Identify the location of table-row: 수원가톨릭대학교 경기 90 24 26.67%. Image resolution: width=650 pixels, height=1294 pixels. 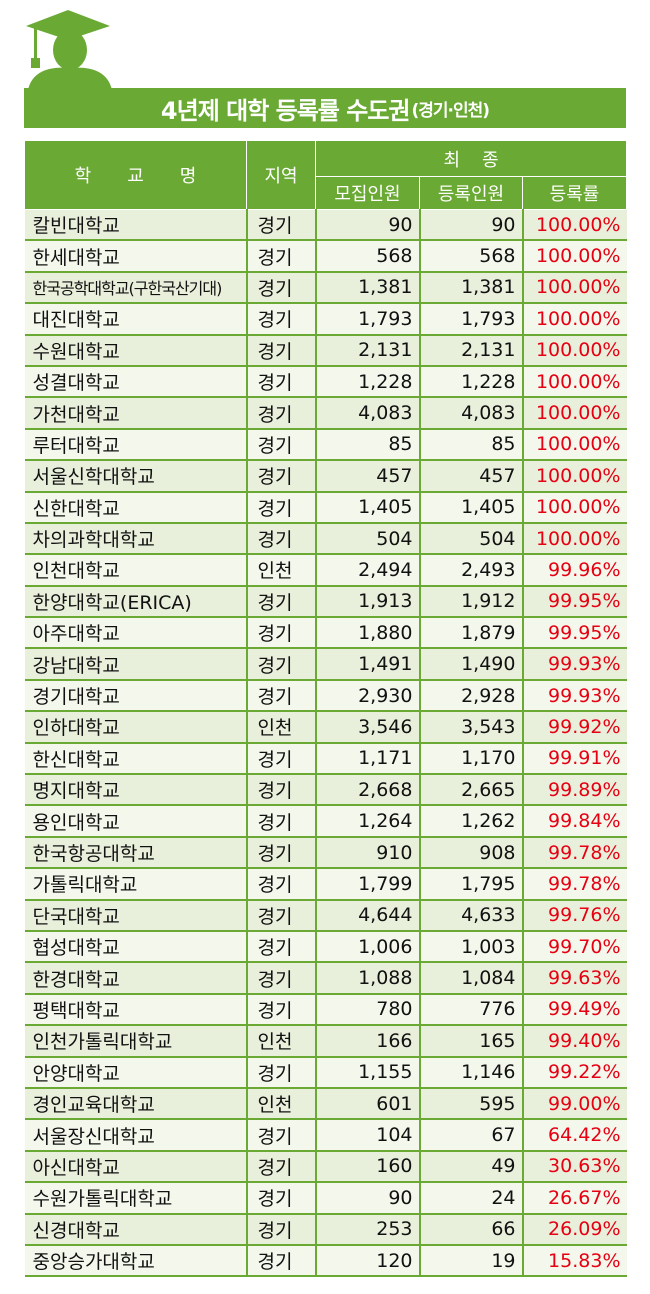
(325, 1198).